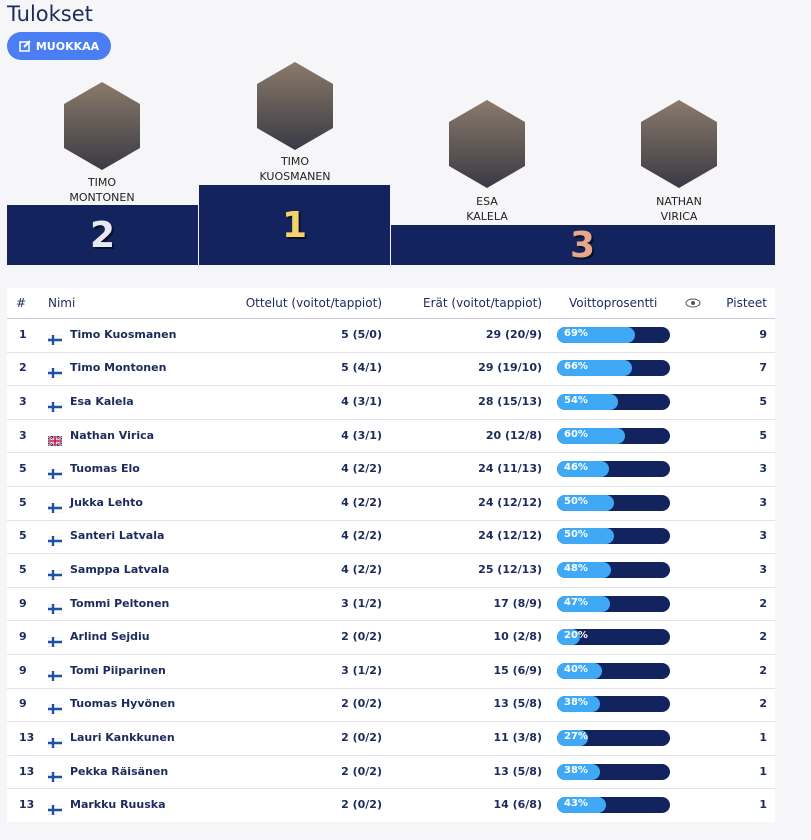  Describe the element at coordinates (613, 402) in the screenshot. I see `win-pct-bar: 54%` at that location.